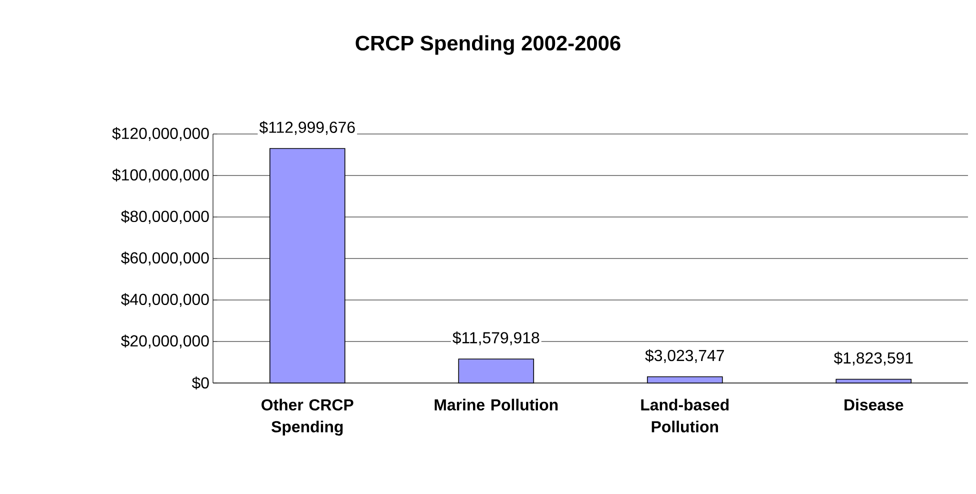 The height and width of the screenshot is (494, 976). Describe the element at coordinates (496, 404) in the screenshot. I see `x-tick-label: Marine Pollution` at that location.